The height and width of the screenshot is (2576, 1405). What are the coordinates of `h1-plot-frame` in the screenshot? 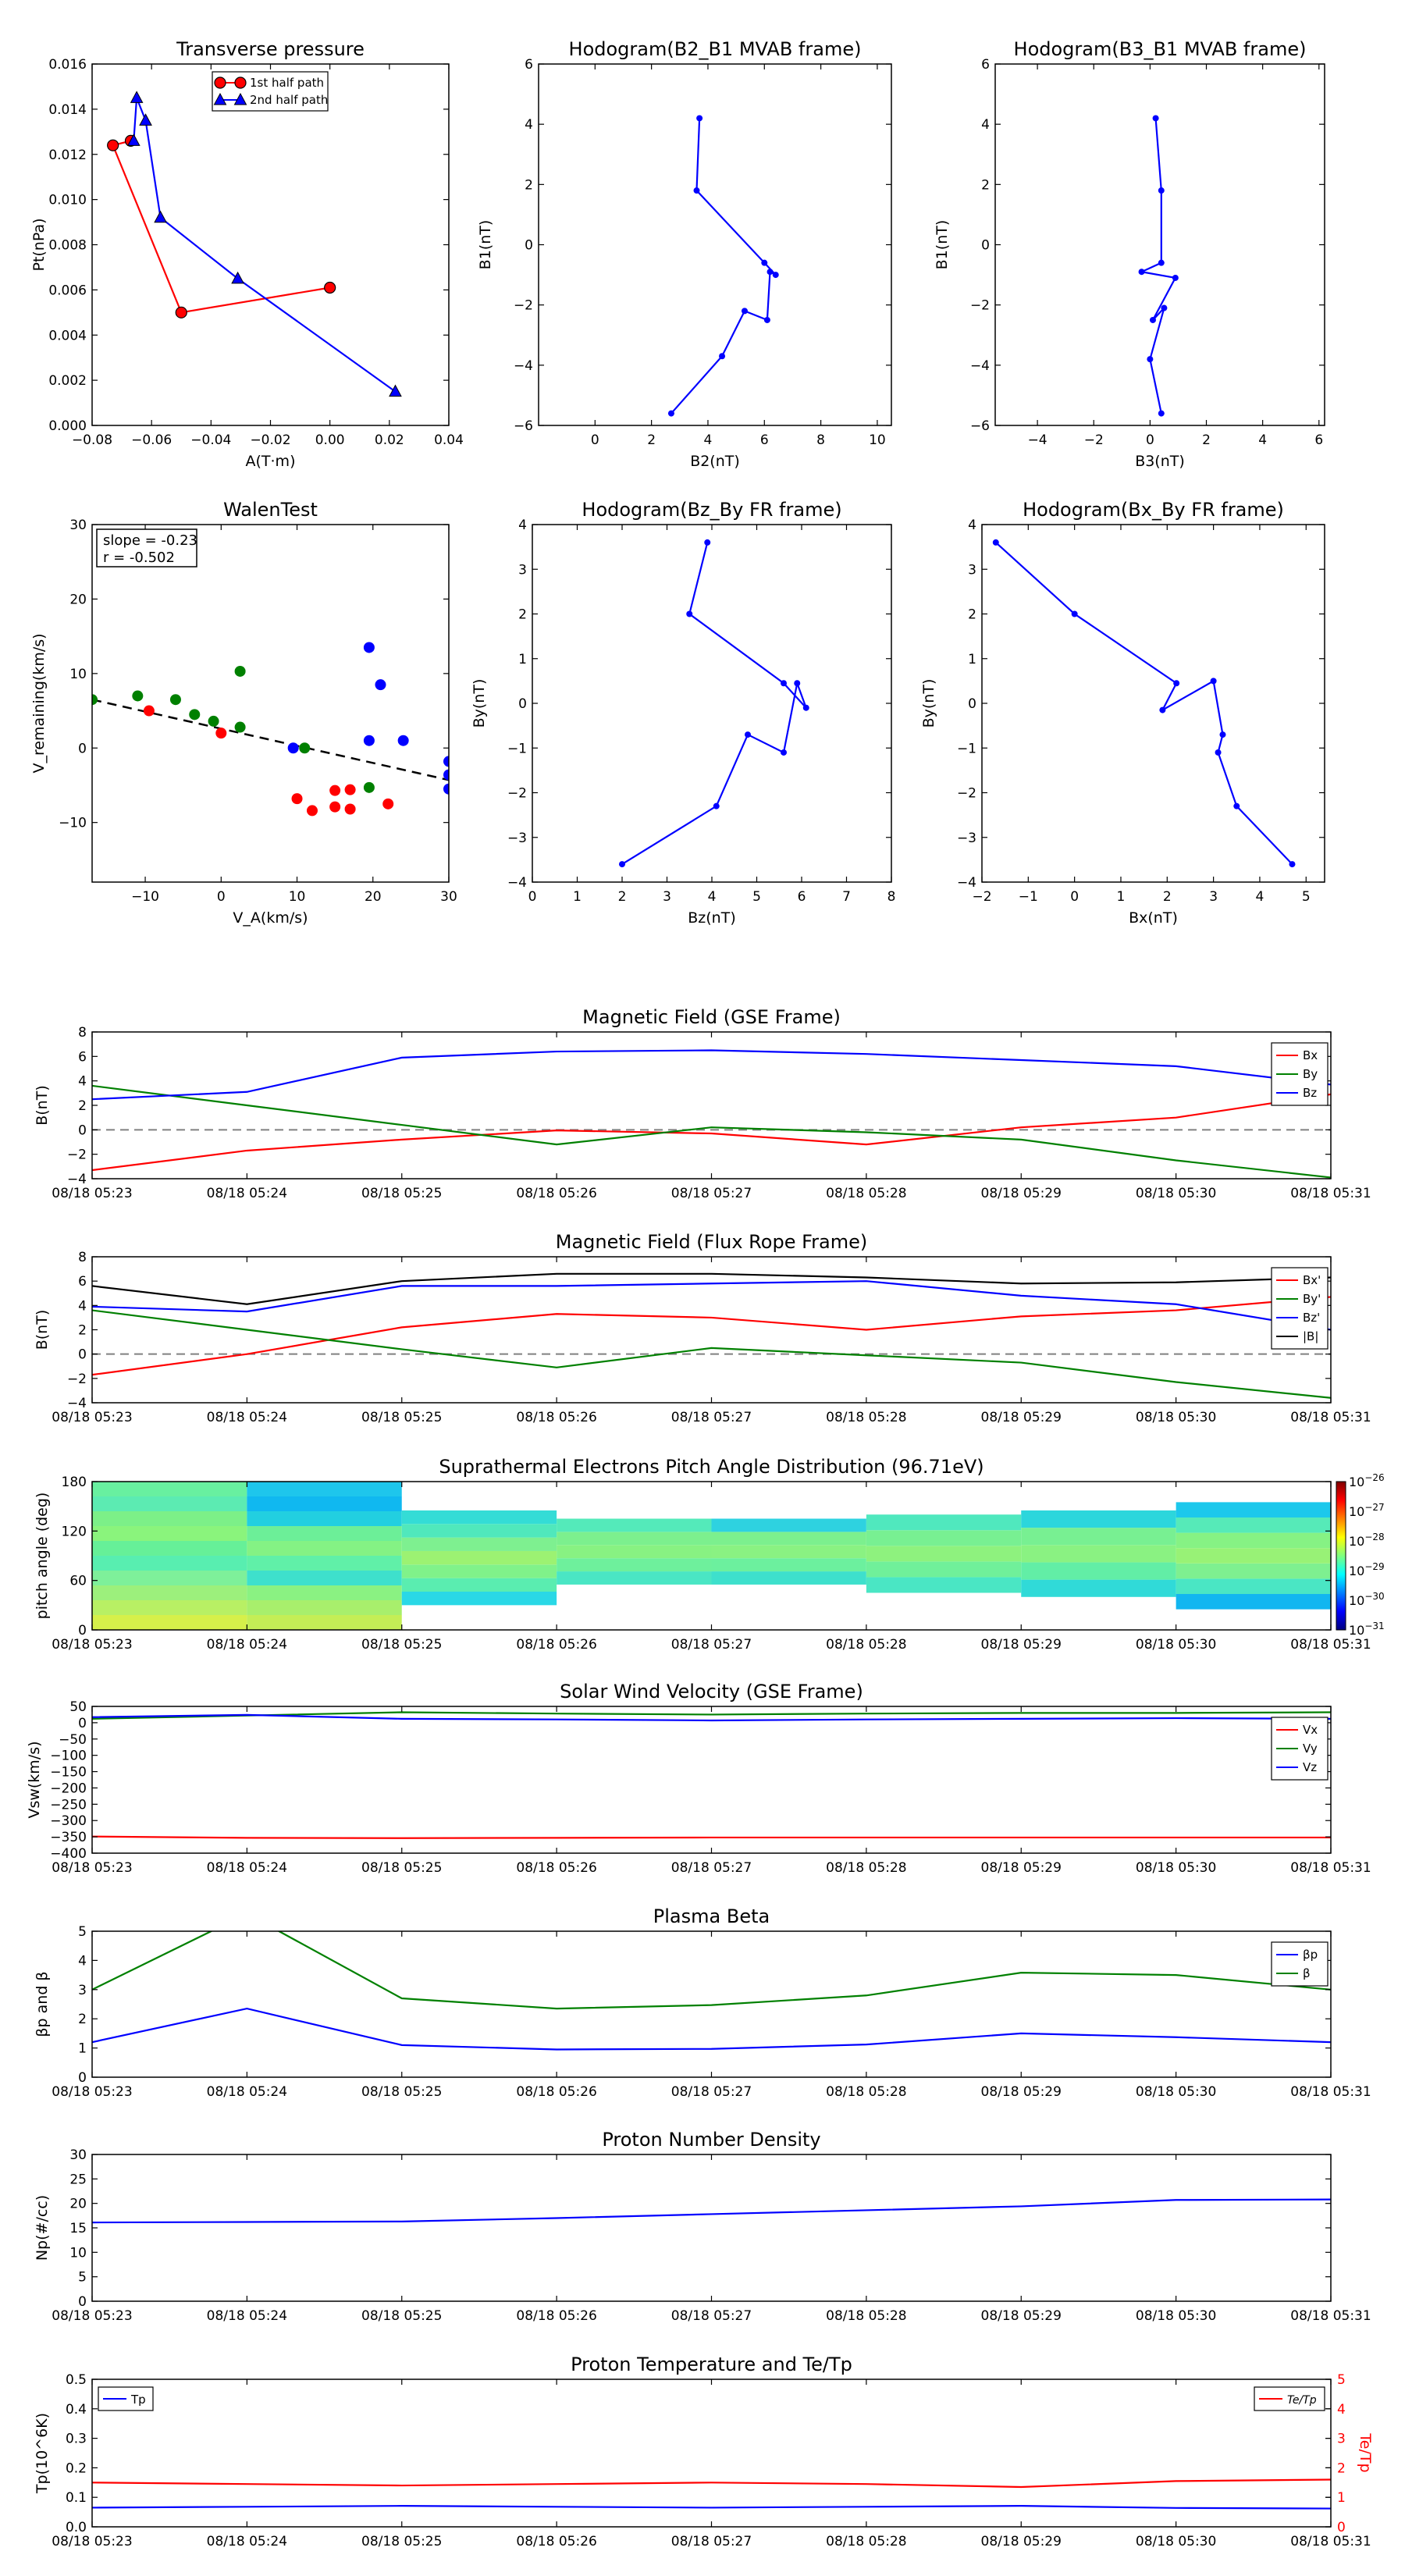 It's located at (715, 245).